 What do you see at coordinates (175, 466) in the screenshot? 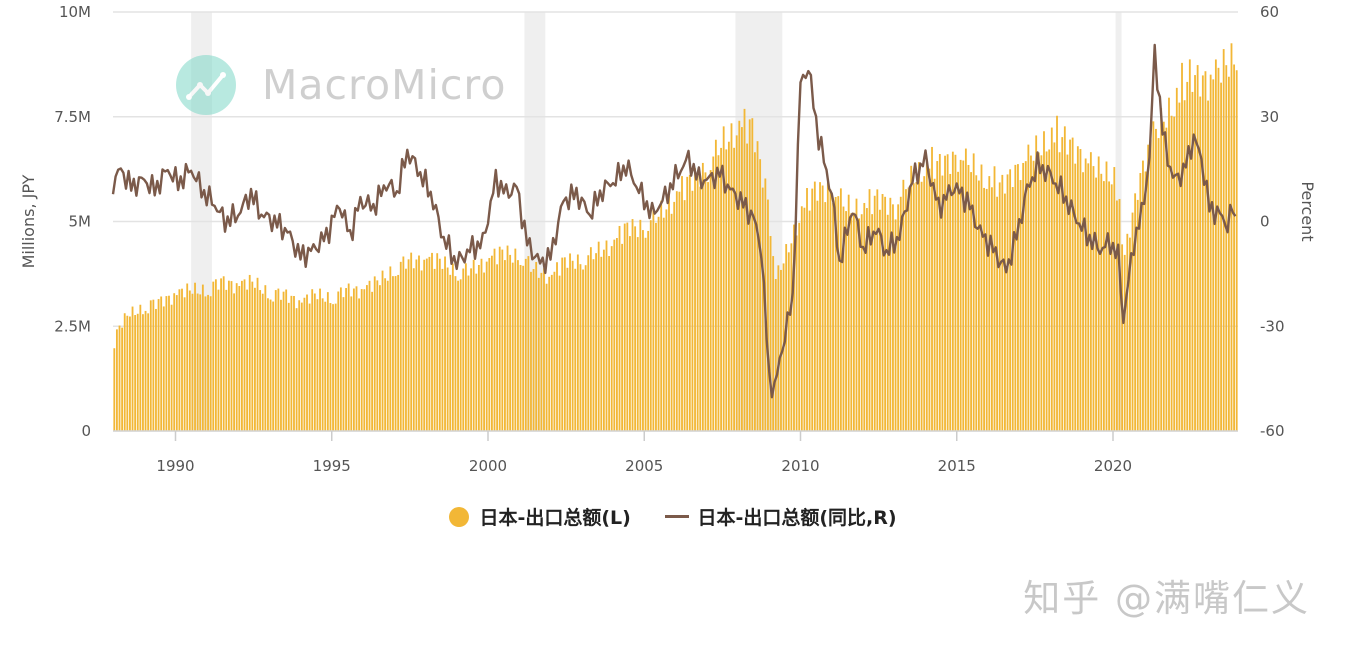
I see `x-axis-tick: 1990` at bounding box center [175, 466].